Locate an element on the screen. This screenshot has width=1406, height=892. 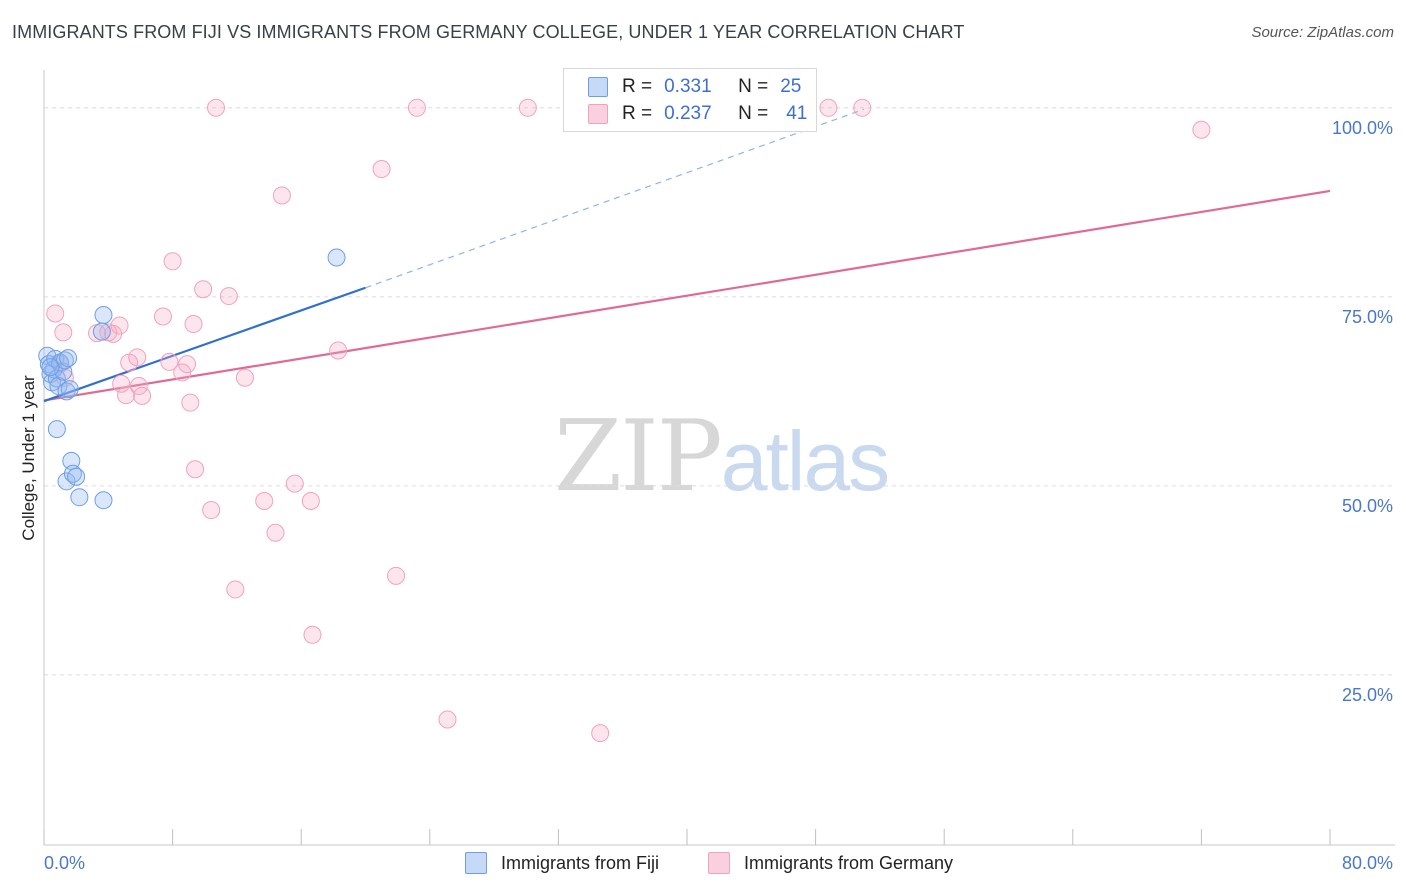
fiji-swatch is located at coordinates (598, 87).